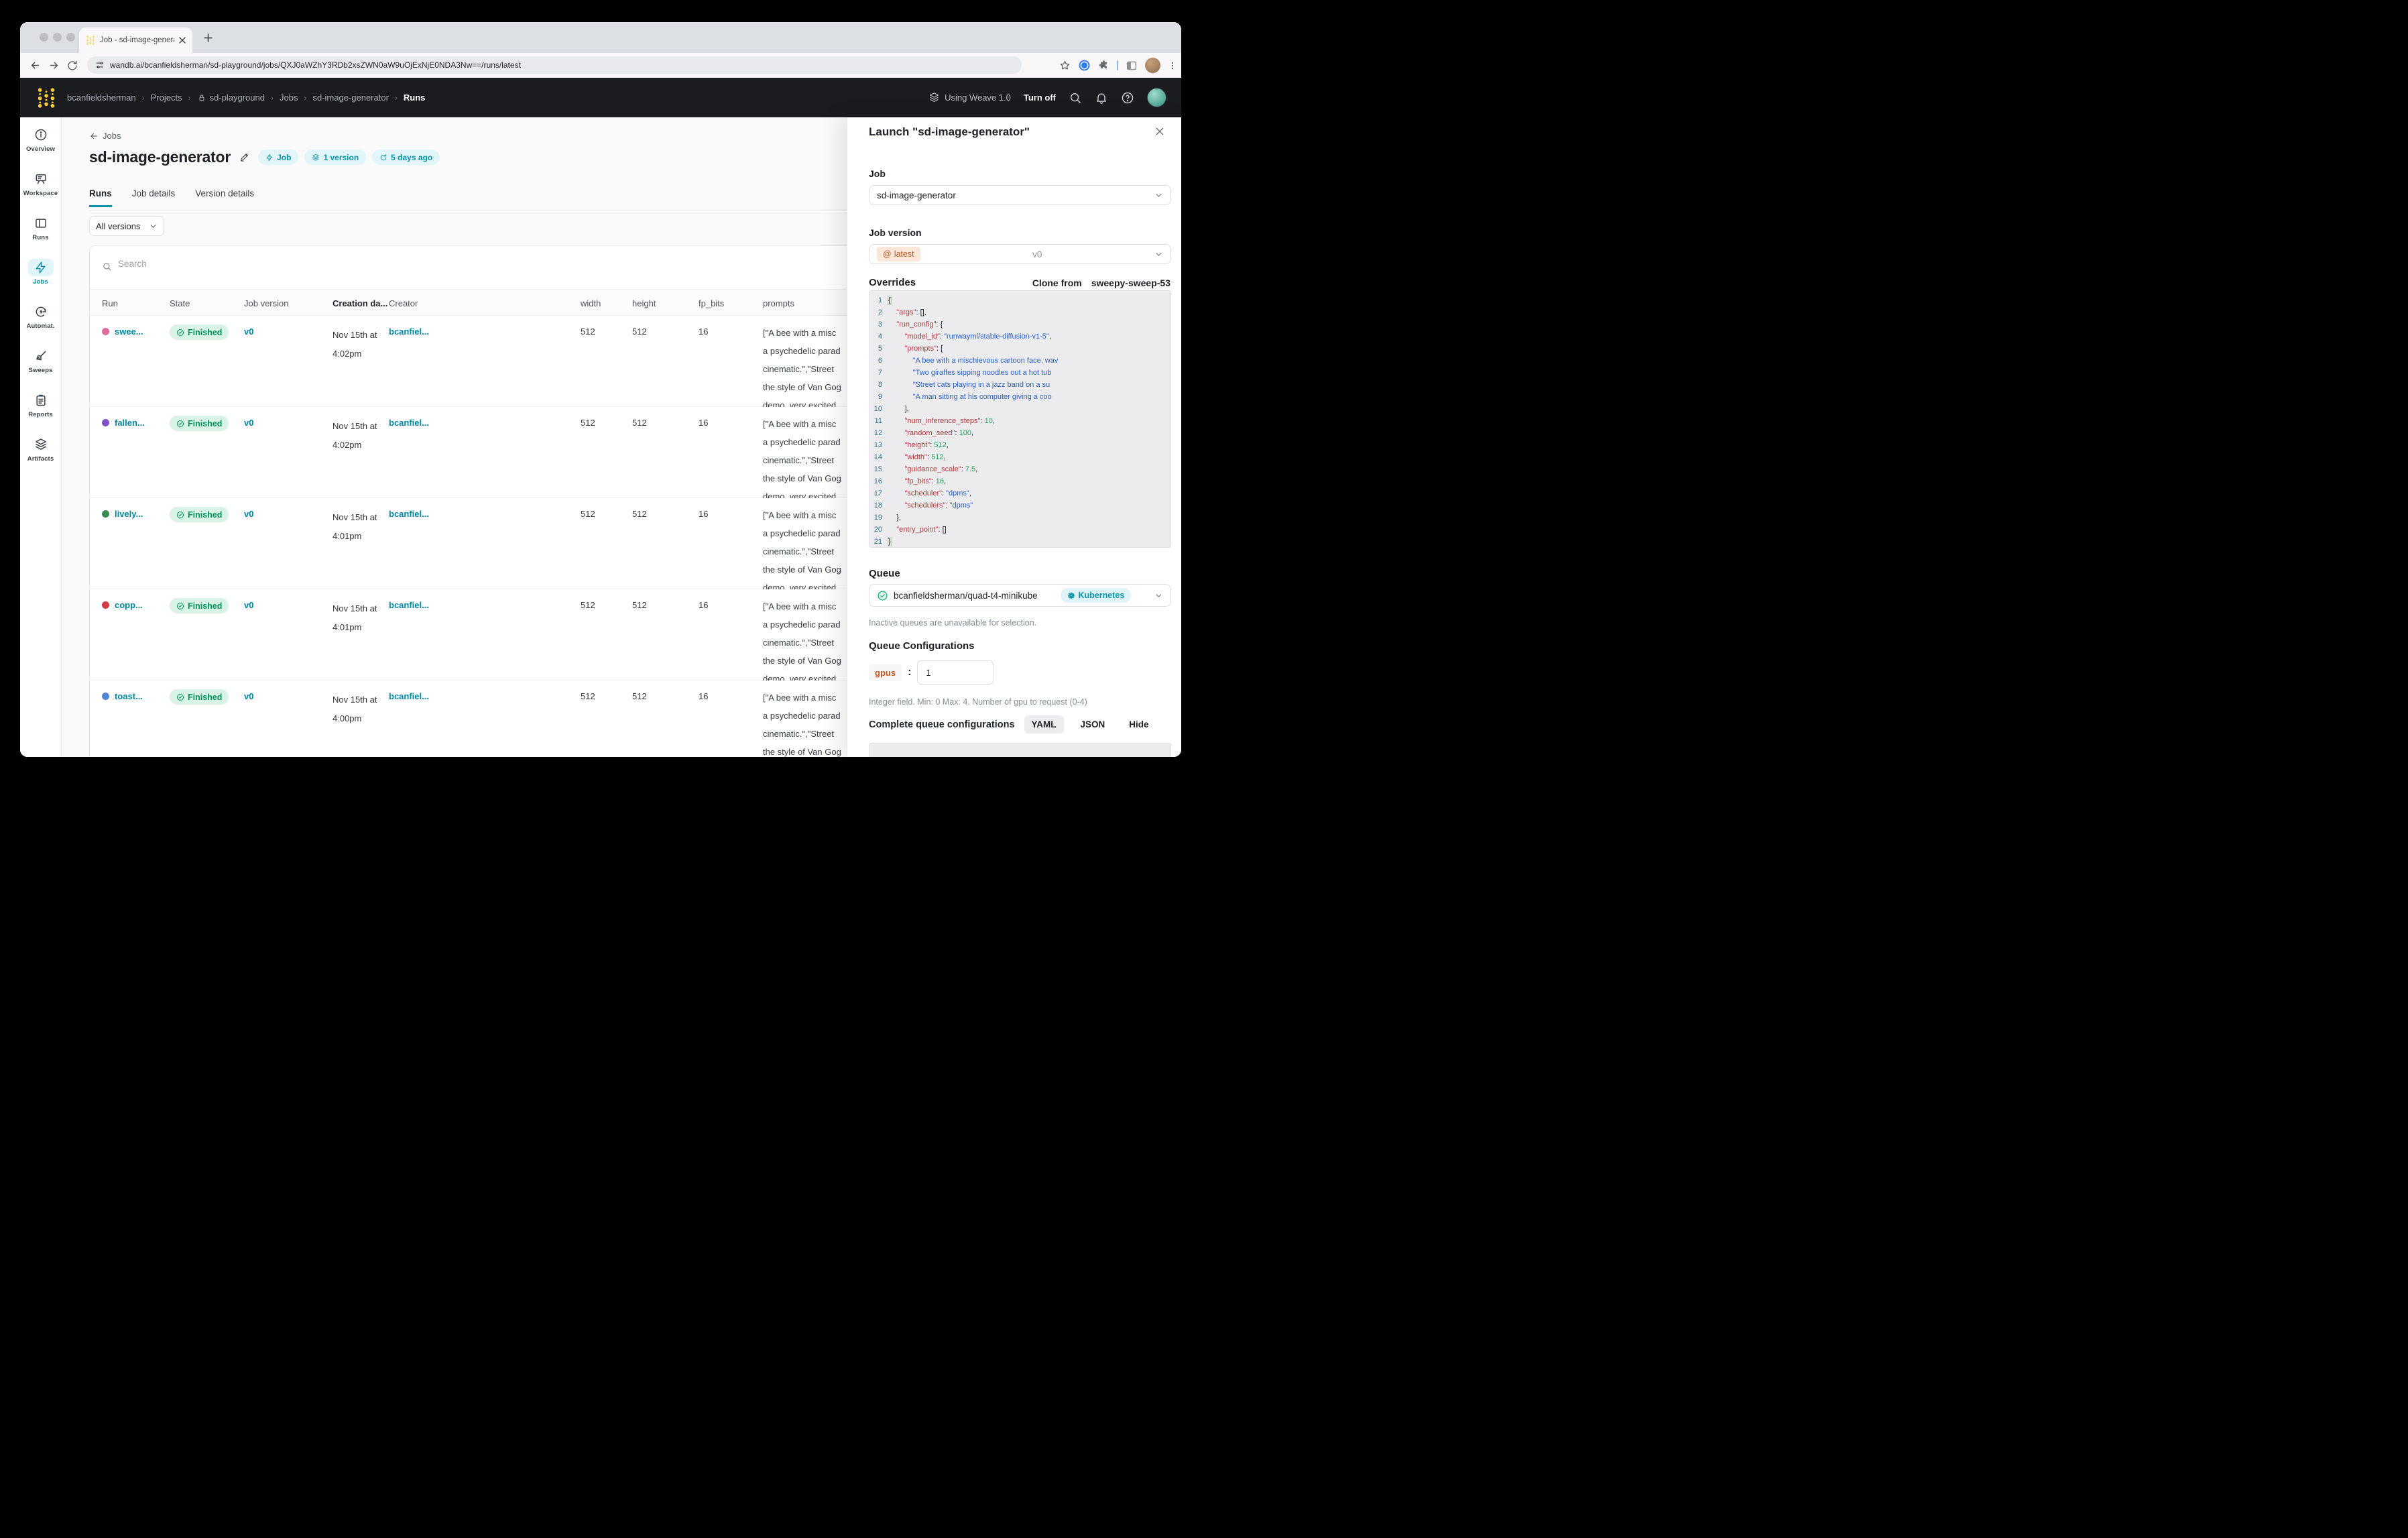 The height and width of the screenshot is (1538, 2408). I want to click on tab-title: Job - sd-image-generator - R, so click(137, 40).